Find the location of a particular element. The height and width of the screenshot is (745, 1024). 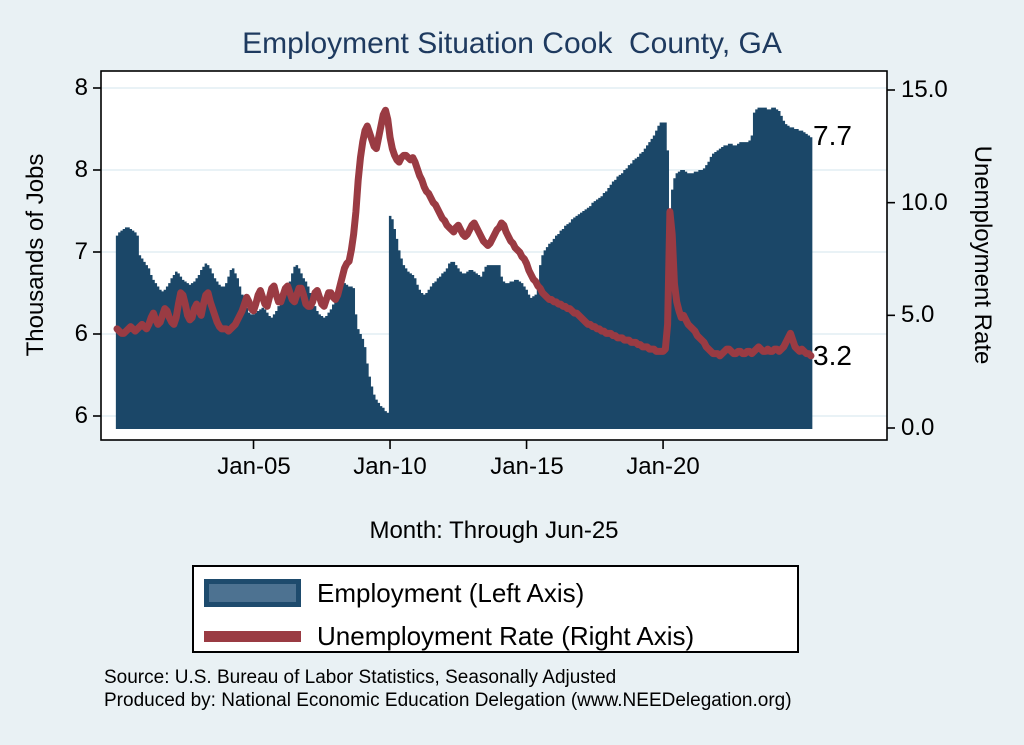

employment-swatch-icon is located at coordinates (252, 593).